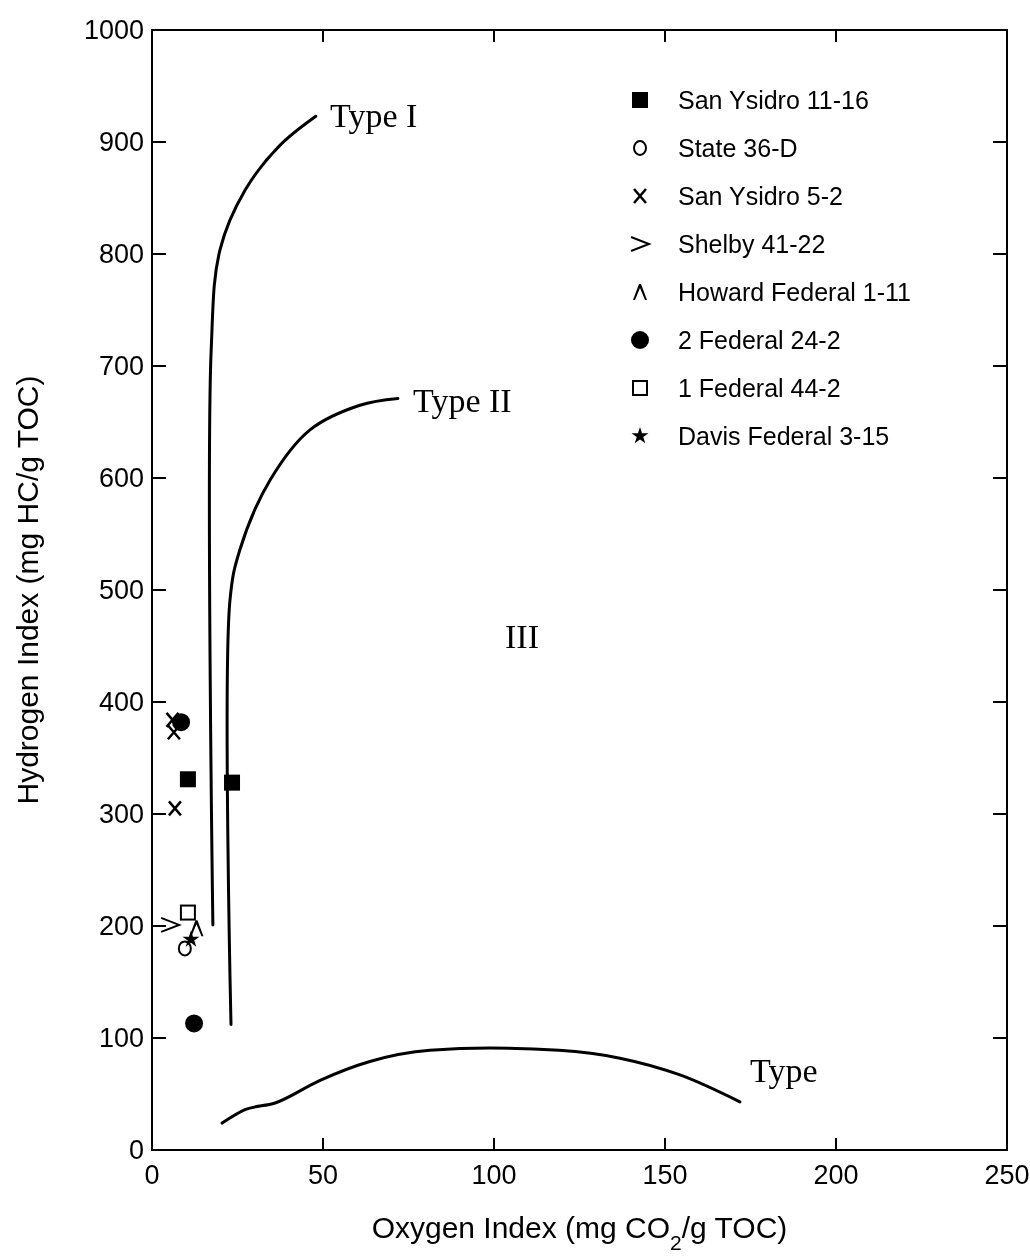  What do you see at coordinates (1007, 1175) in the screenshot?
I see `x-tick-label: 250` at bounding box center [1007, 1175].